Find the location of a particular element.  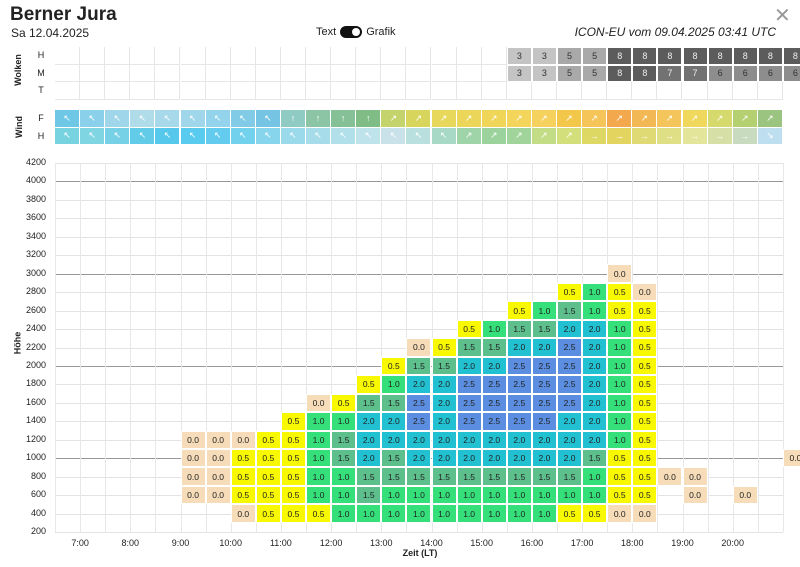

wind-section-label: Wind is located at coordinates (18, 127).